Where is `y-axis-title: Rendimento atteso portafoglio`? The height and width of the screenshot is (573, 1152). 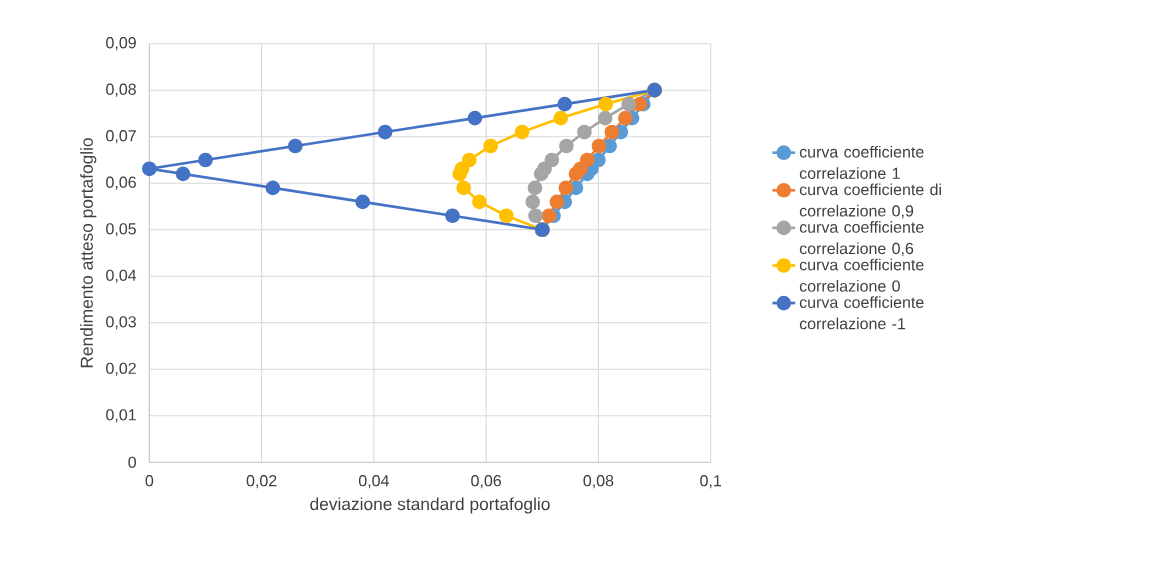 y-axis-title: Rendimento atteso portafoglio is located at coordinates (88, 253).